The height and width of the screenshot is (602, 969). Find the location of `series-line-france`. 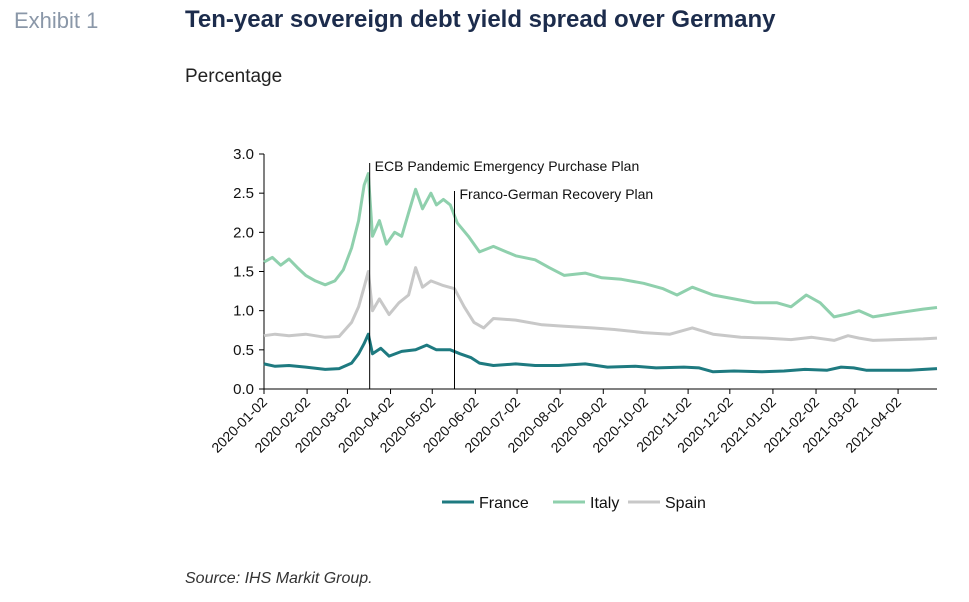

series-line-france is located at coordinates (600, 353).